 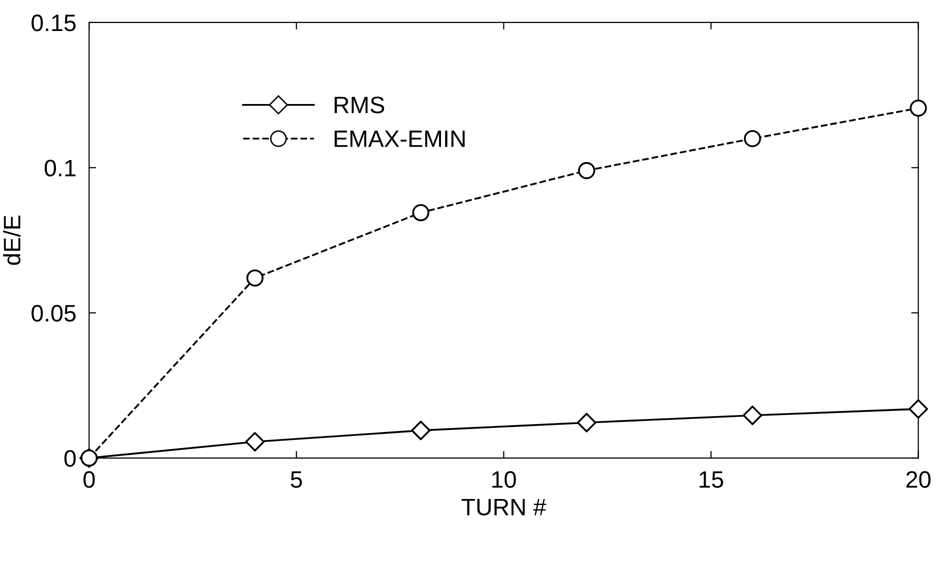 I want to click on y-tick-label: 0, so click(x=70, y=458).